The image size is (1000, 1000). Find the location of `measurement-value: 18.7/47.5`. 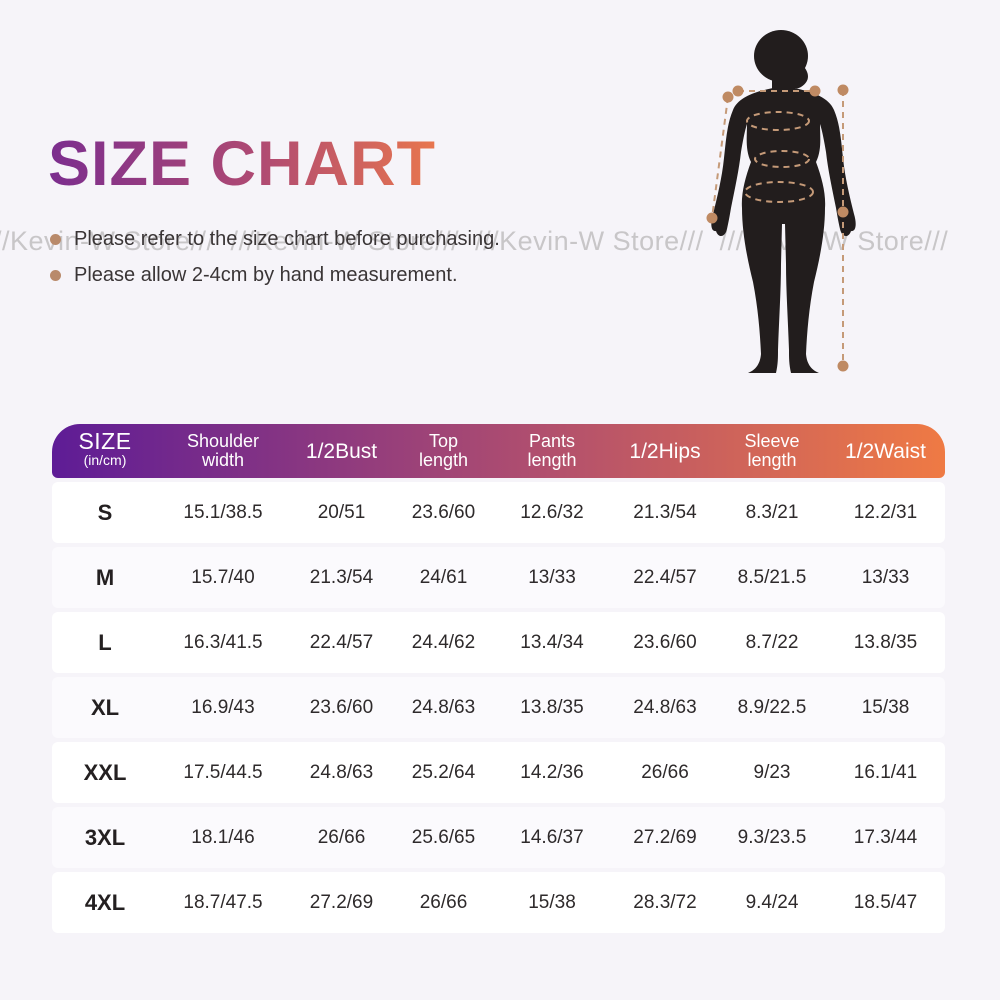

measurement-value: 18.7/47.5 is located at coordinates (223, 902).